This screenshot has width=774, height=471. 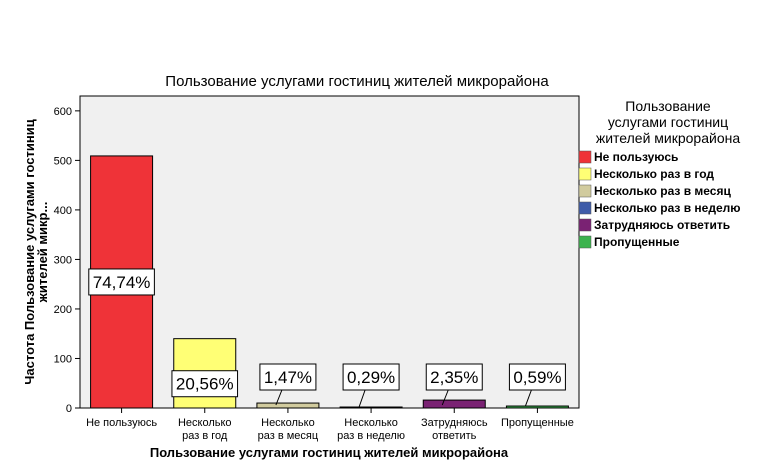 What do you see at coordinates (121, 423) in the screenshot?
I see `x-tick-label: Не пользуюсь` at bounding box center [121, 423].